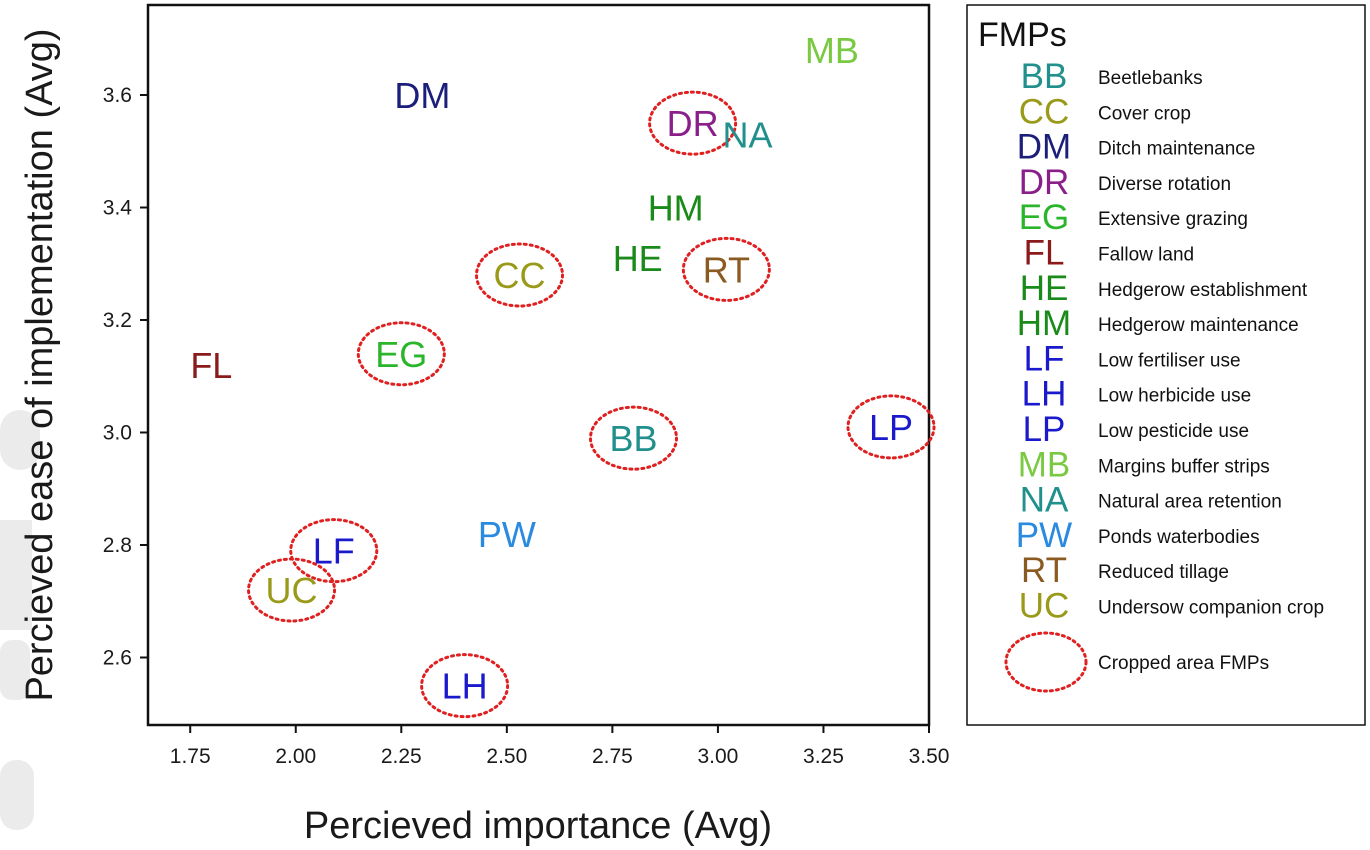  What do you see at coordinates (211, 365) in the screenshot?
I see `data-point-fl: FL` at bounding box center [211, 365].